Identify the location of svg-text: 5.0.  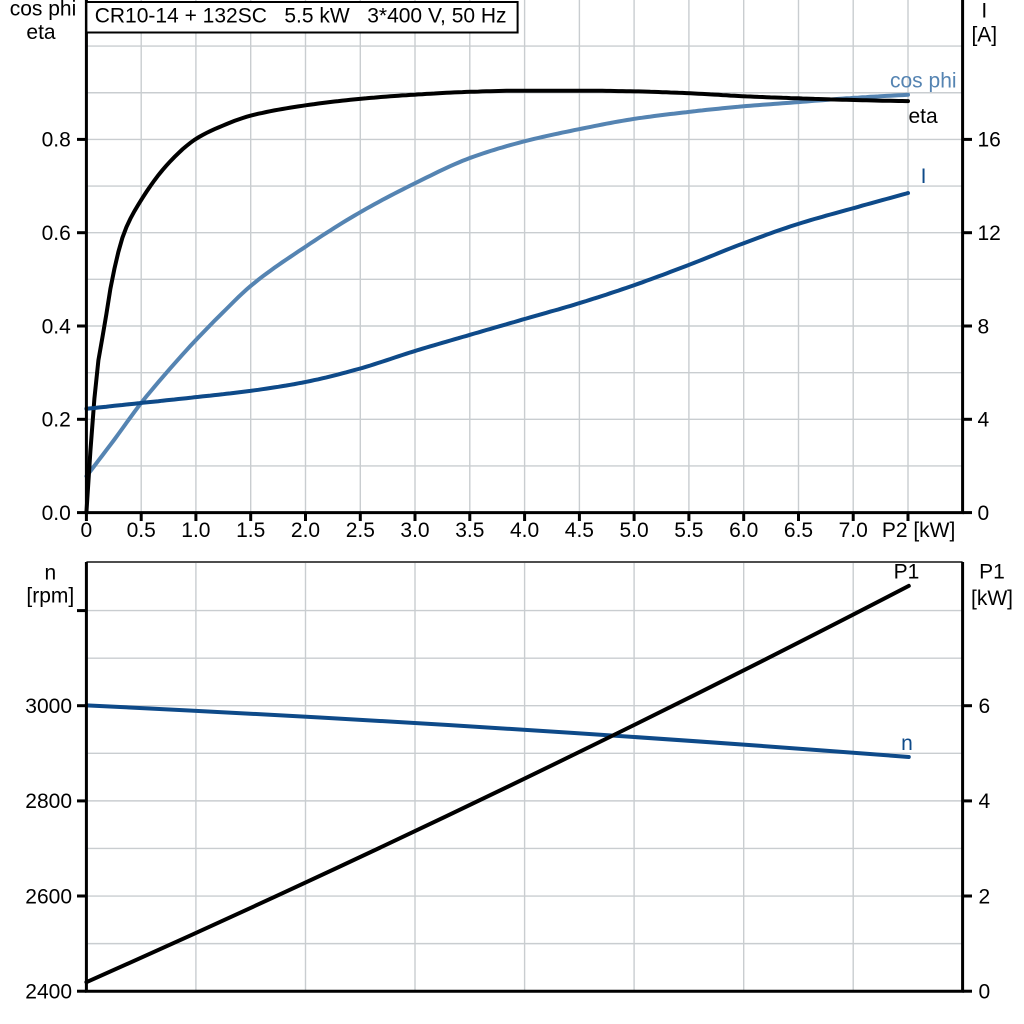
(633, 530).